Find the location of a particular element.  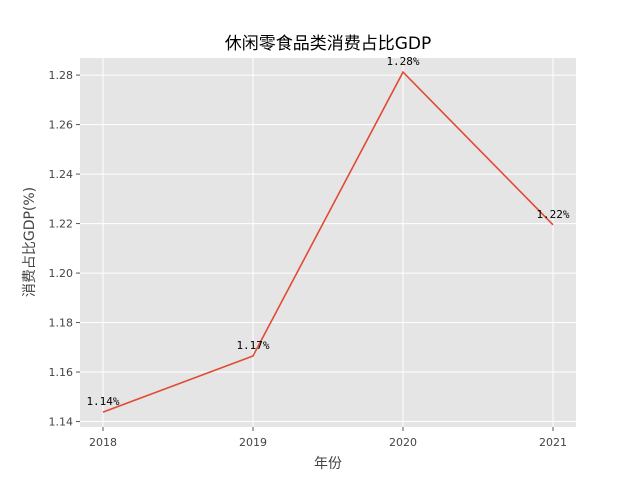

chart-title: 休闲零食品类消费占比GDP is located at coordinates (328, 44).